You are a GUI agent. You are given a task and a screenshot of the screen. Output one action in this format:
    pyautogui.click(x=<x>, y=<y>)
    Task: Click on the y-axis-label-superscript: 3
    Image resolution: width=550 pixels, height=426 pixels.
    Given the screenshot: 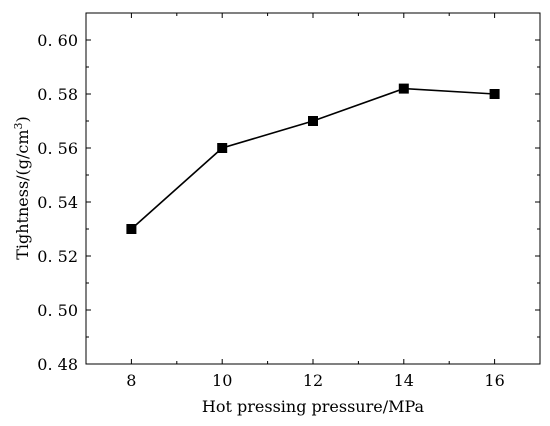 What is the action you would take?
    pyautogui.click(x=18, y=125)
    